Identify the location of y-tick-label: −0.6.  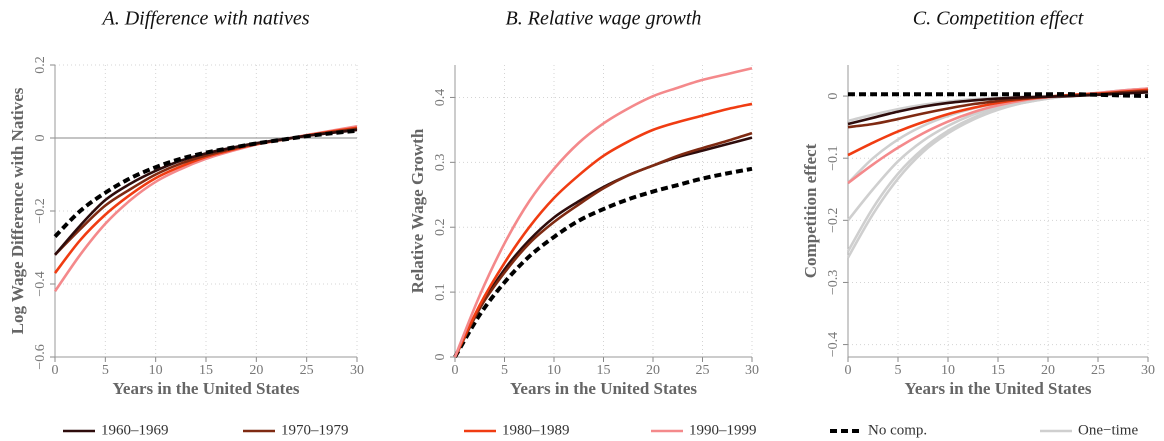
(40, 356).